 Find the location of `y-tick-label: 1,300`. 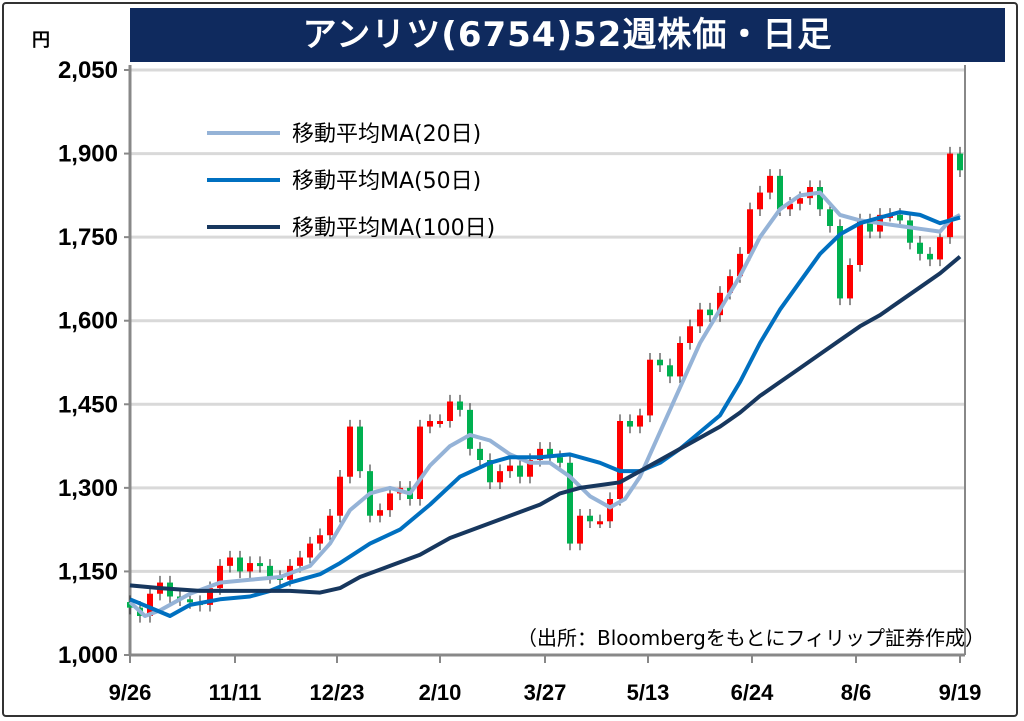

y-tick-label: 1,300 is located at coordinates (88, 488).